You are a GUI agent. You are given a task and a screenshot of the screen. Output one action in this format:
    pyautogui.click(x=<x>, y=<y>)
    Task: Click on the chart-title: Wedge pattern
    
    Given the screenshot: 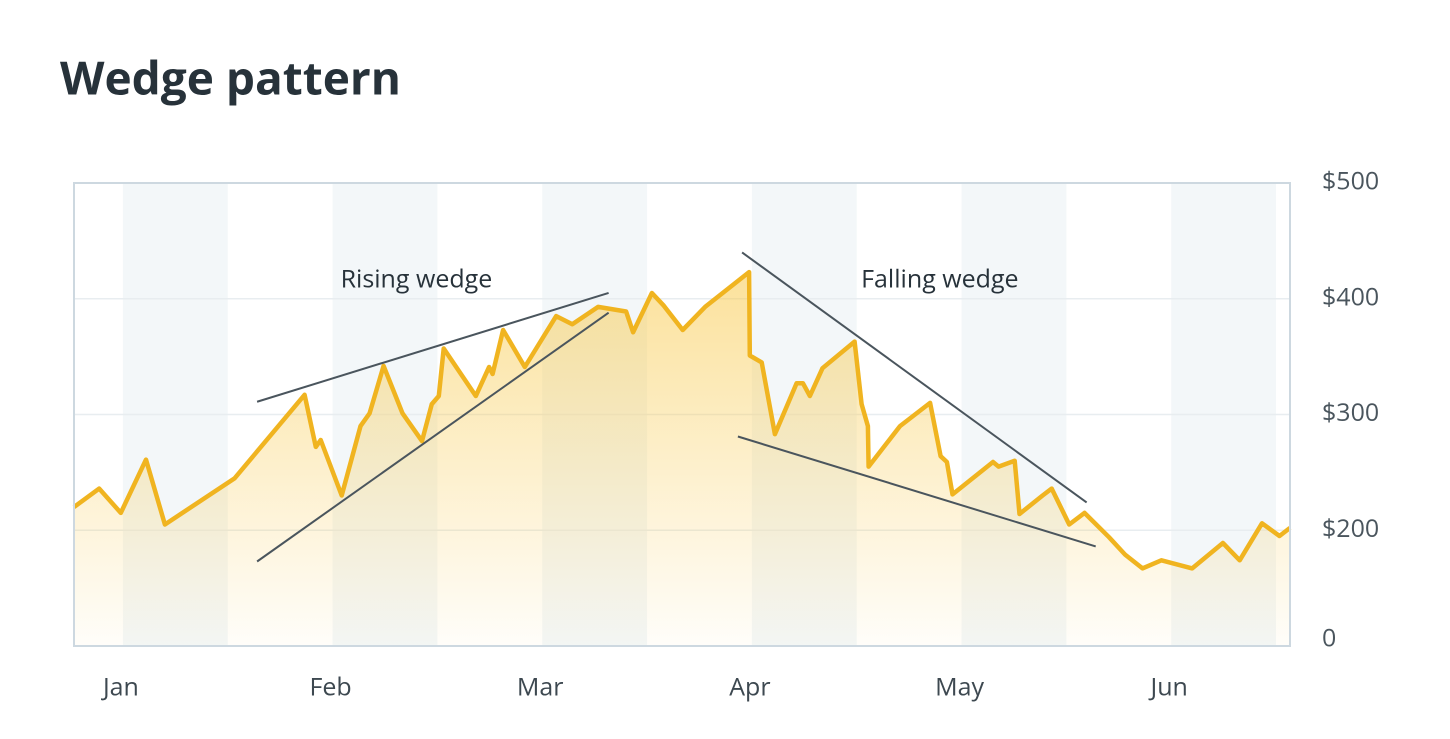 What is the action you would take?
    pyautogui.click(x=230, y=77)
    